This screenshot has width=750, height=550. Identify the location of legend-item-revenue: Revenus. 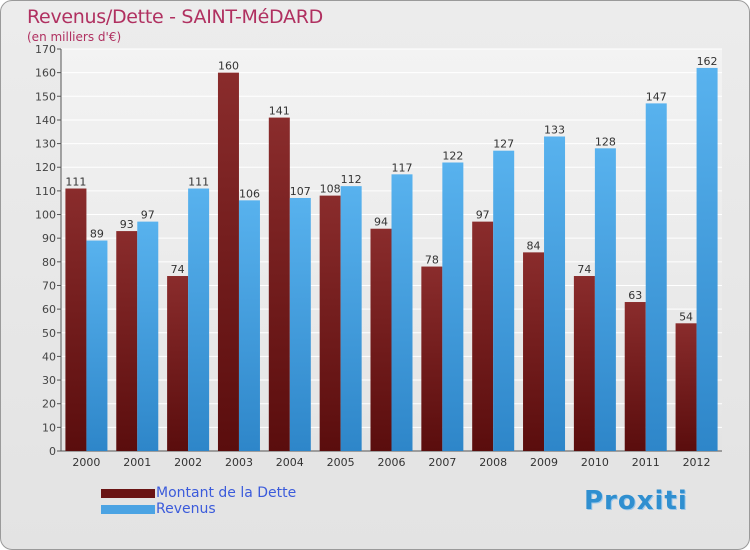
(241, 509).